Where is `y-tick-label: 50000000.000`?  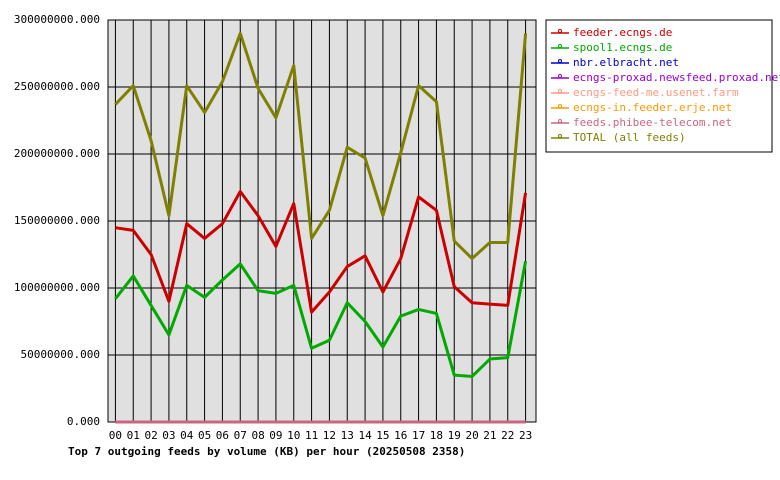
y-tick-label: 50000000.000 is located at coordinates (60, 354).